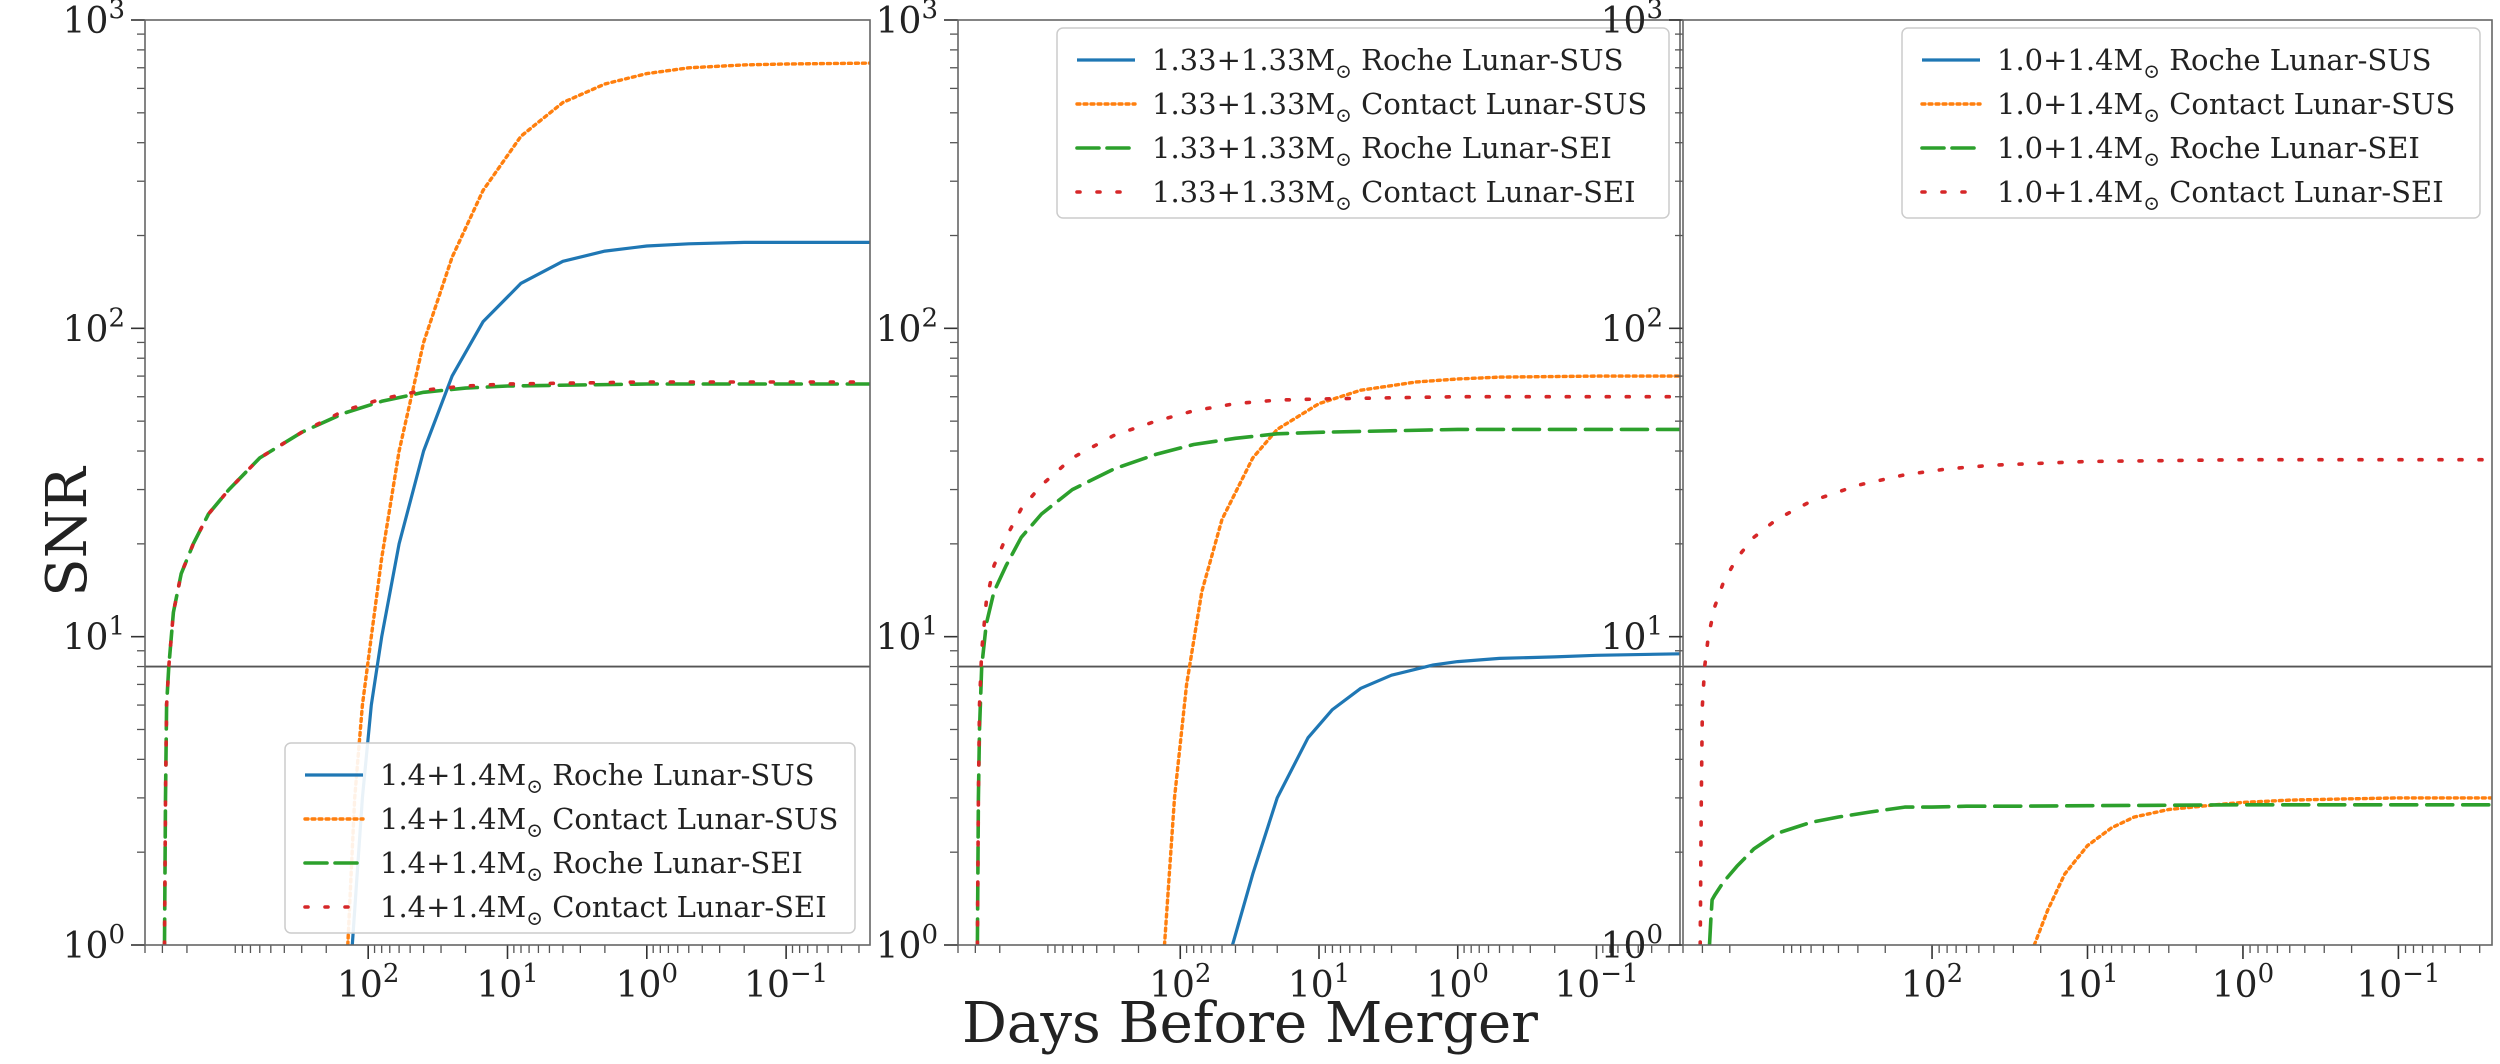  What do you see at coordinates (591, 866) in the screenshot?
I see `legend-label: 1.4+1.4M⊙ Roche Lunar-SEI` at bounding box center [591, 866].